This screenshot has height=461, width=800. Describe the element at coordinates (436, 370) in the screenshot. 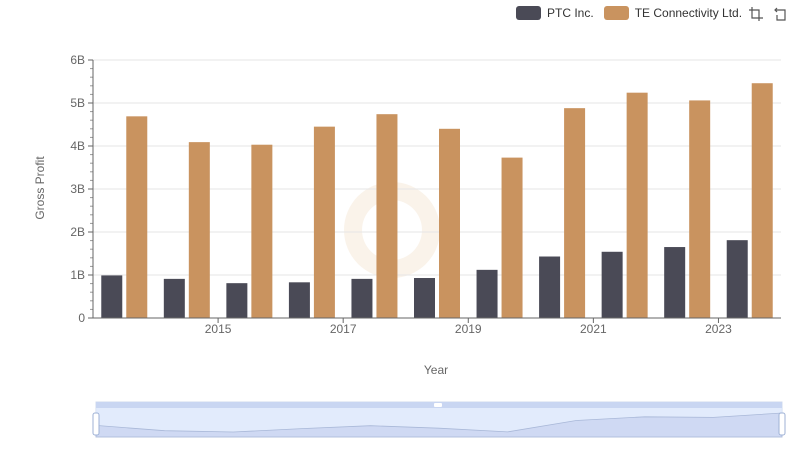

I see `x-axis-title: Year` at that location.